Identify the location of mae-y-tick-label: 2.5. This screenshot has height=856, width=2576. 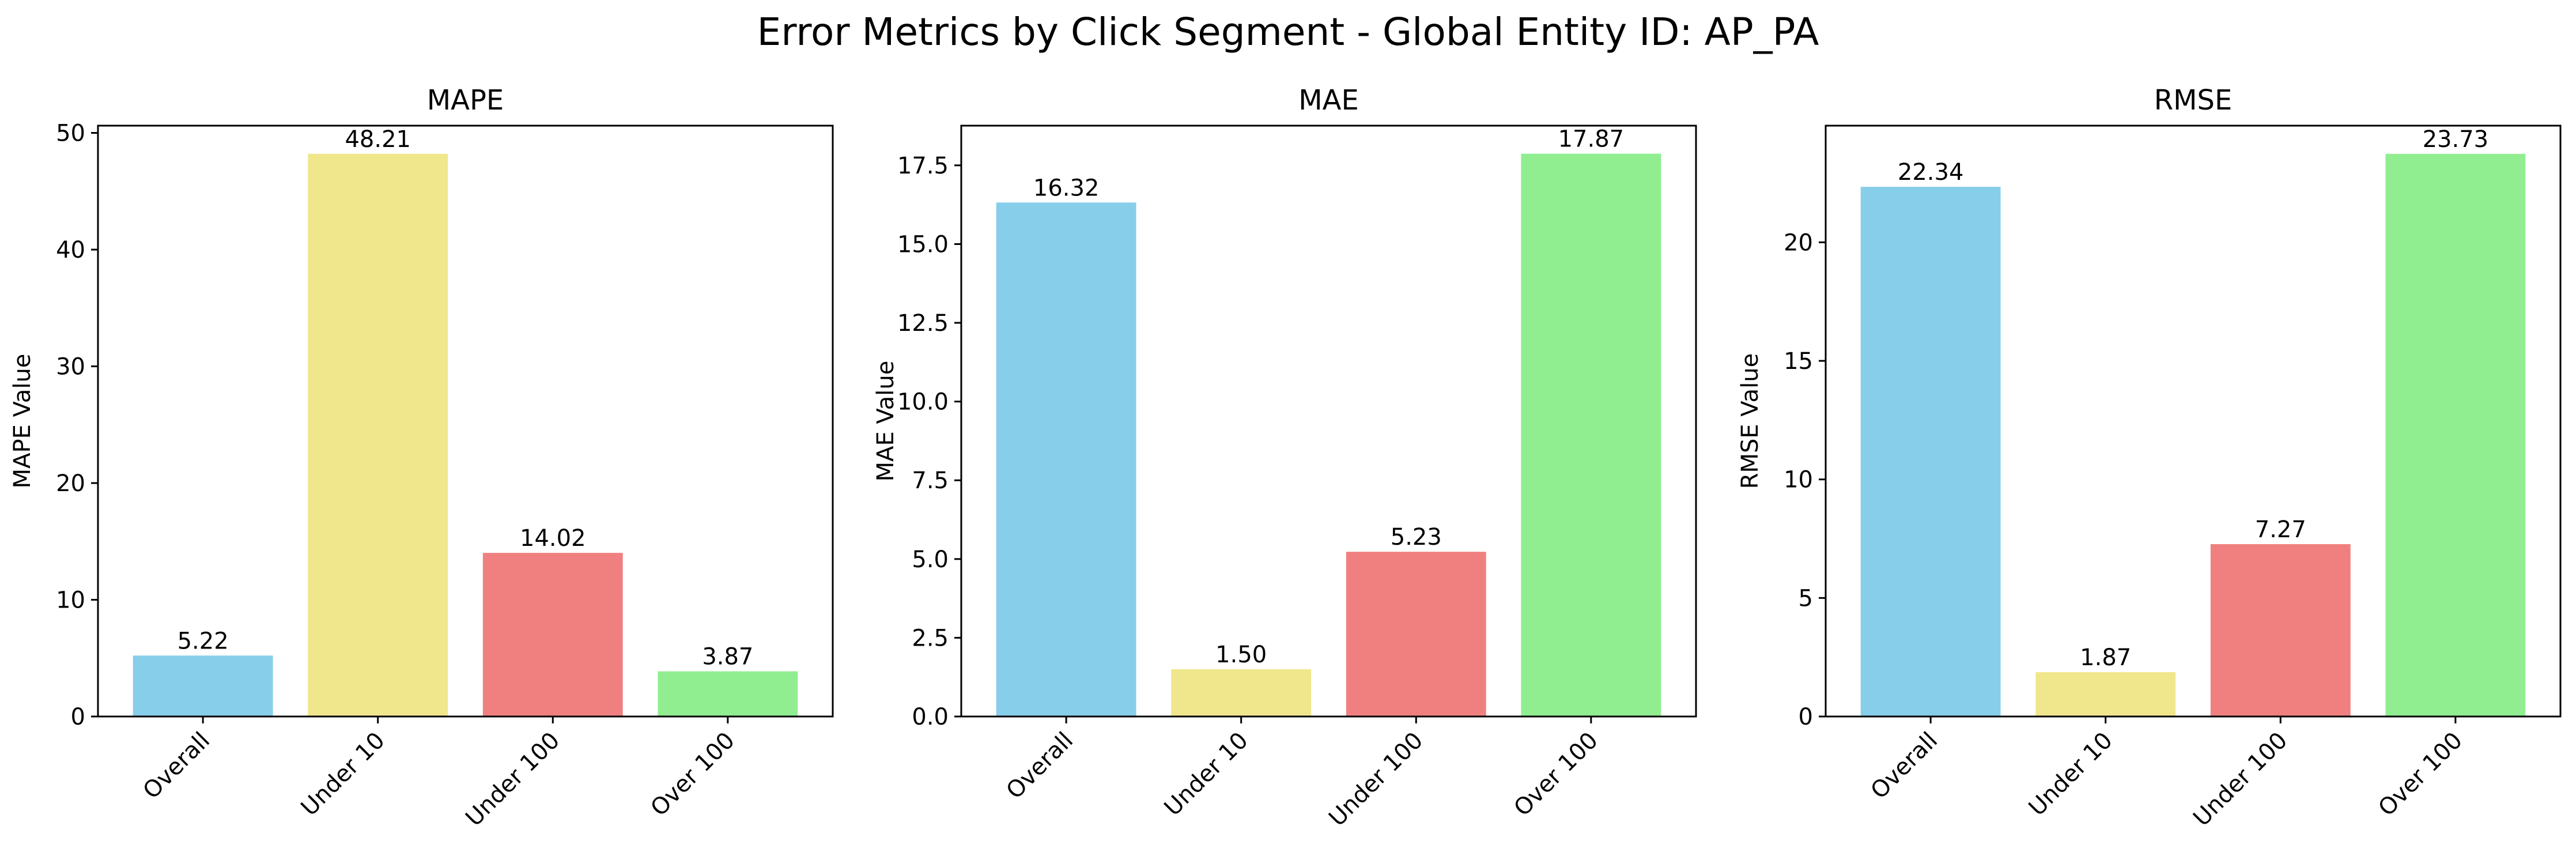
(930, 638).